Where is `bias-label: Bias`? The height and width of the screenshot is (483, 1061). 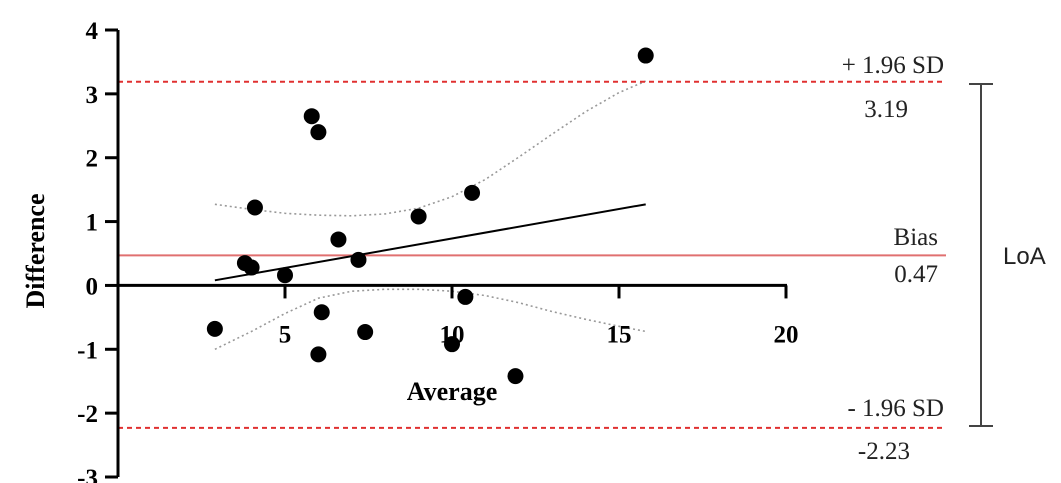 bias-label: Bias is located at coordinates (916, 237).